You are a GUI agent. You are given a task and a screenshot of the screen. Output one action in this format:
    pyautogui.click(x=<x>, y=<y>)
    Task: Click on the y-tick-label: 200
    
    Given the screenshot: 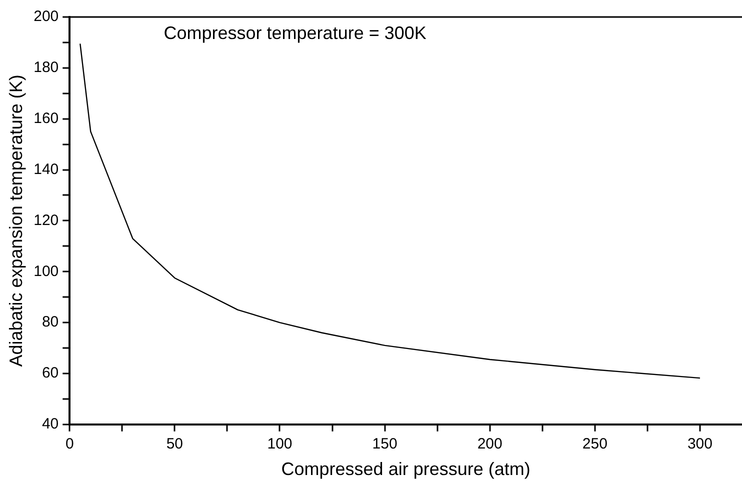 What is the action you would take?
    pyautogui.click(x=46, y=17)
    